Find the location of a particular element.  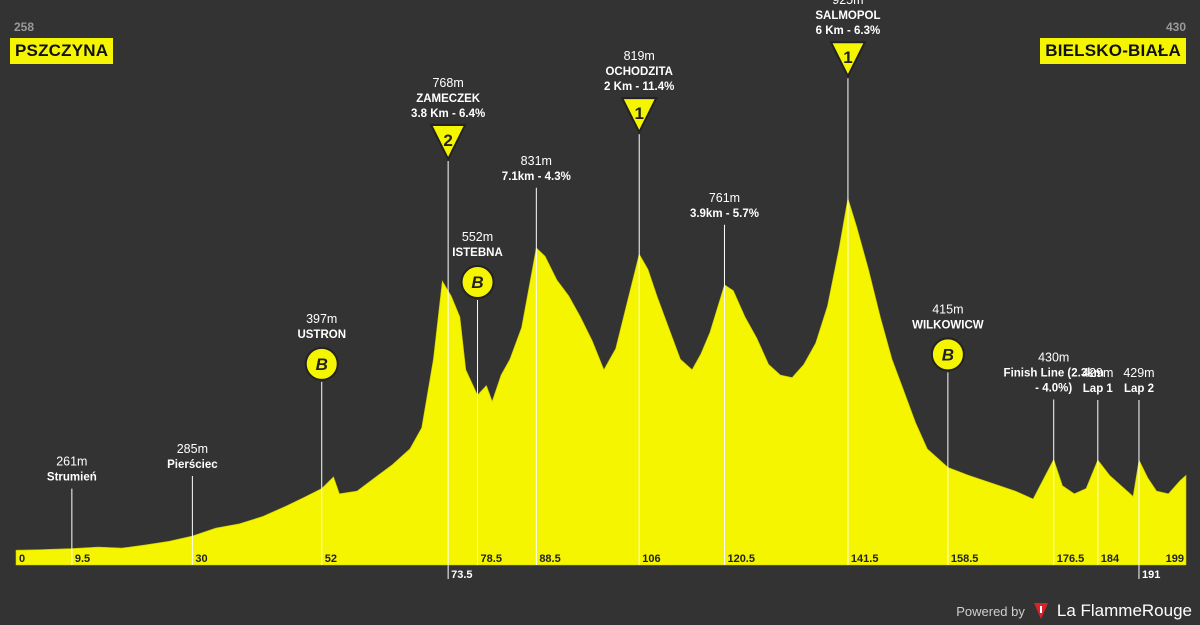

km-tick-label: 88.5 is located at coordinates (549, 559).